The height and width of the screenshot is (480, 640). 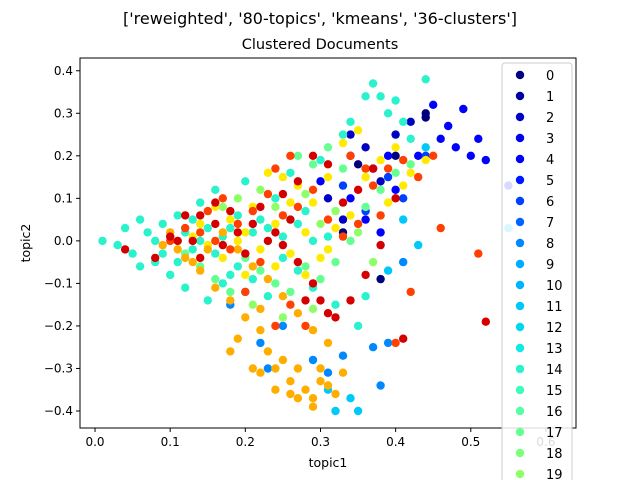 I want to click on legend-label: 12, so click(x=554, y=328).